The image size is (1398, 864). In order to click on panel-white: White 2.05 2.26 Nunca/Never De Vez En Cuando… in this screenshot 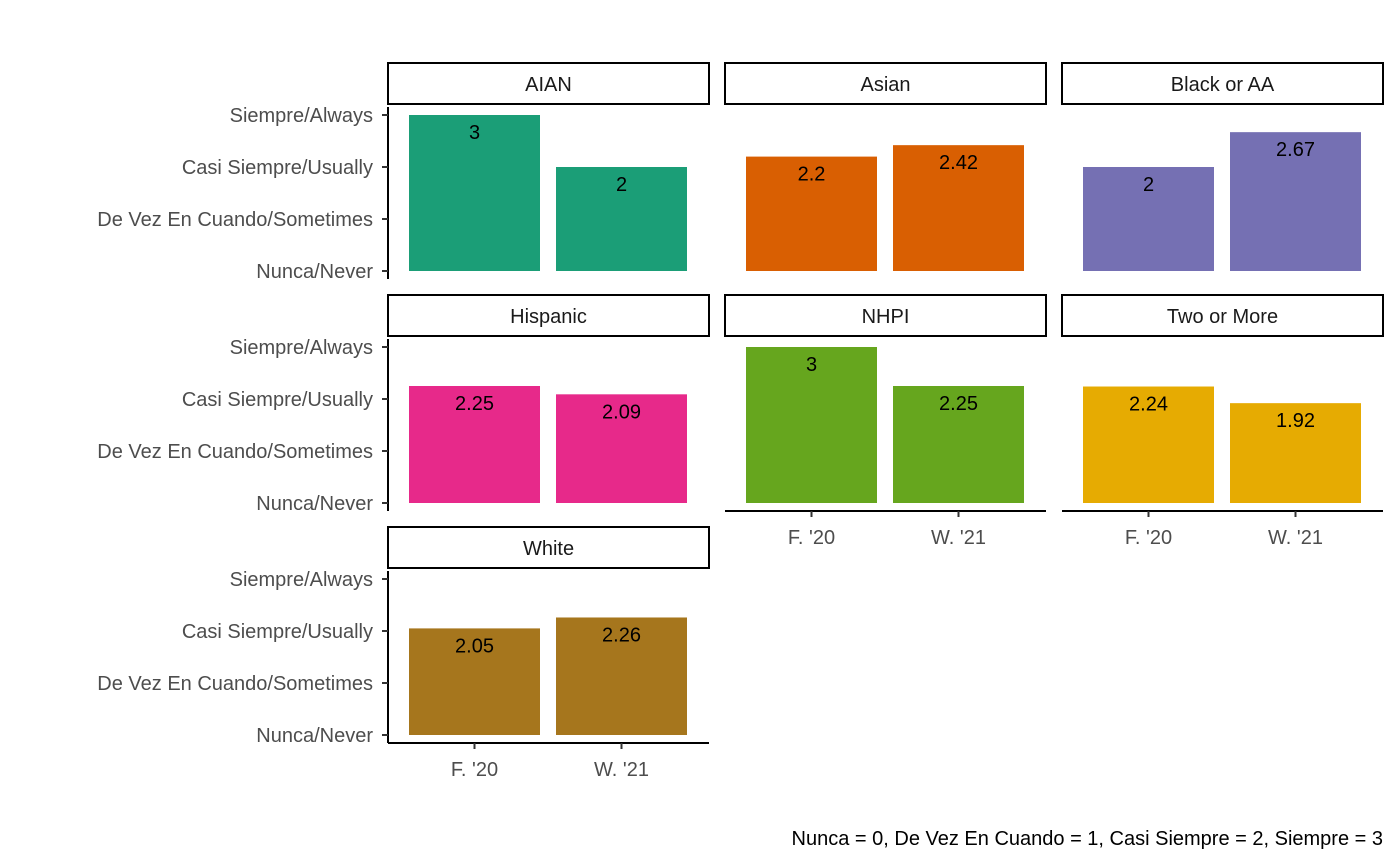, I will do `click(403, 653)`.